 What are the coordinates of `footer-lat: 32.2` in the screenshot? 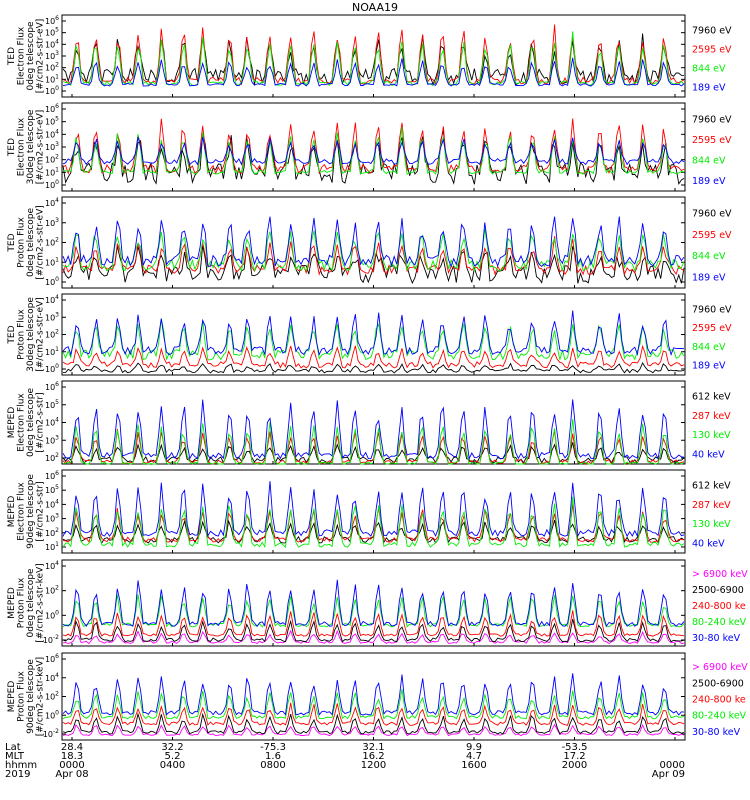 It's located at (172, 747).